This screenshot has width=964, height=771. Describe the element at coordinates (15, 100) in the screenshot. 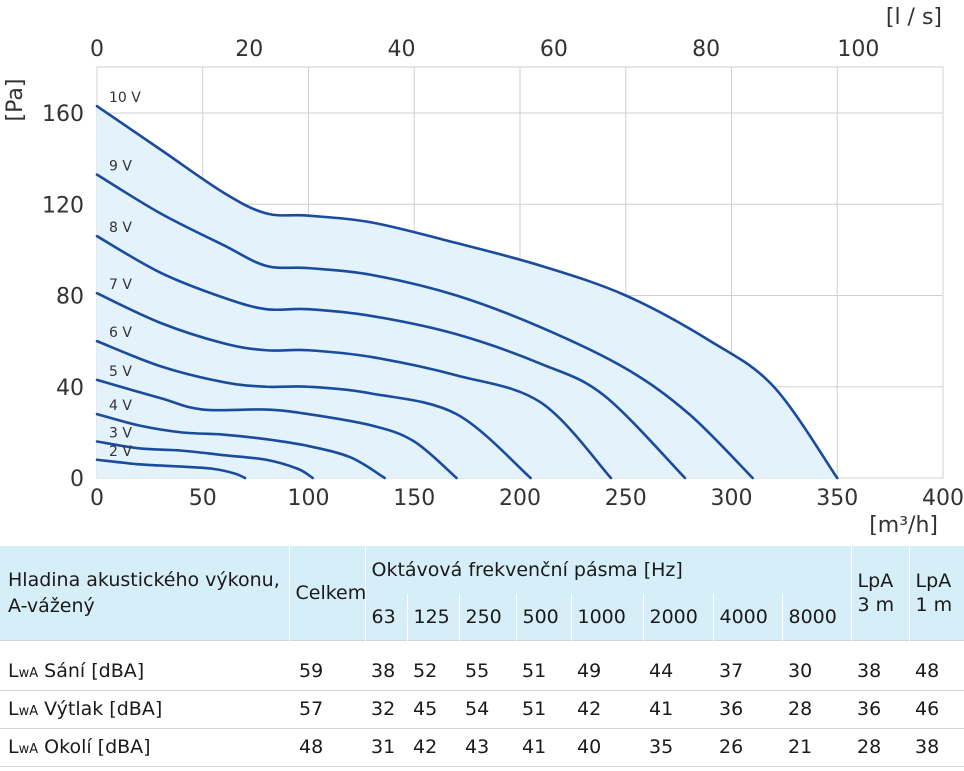

I see `y-axis-label: [Pa]` at that location.